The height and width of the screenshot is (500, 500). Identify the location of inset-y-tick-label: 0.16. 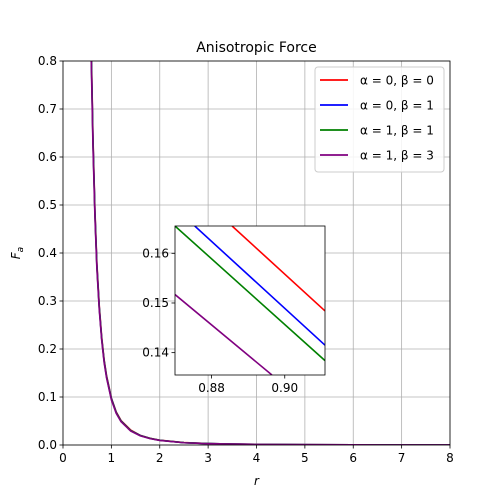
(155, 253).